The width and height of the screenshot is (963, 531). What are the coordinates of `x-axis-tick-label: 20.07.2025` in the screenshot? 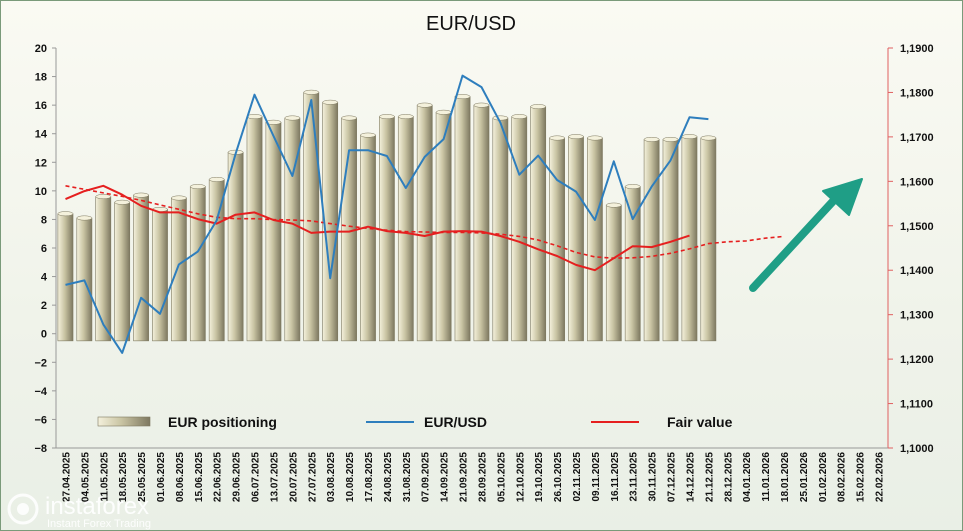 It's located at (293, 477).